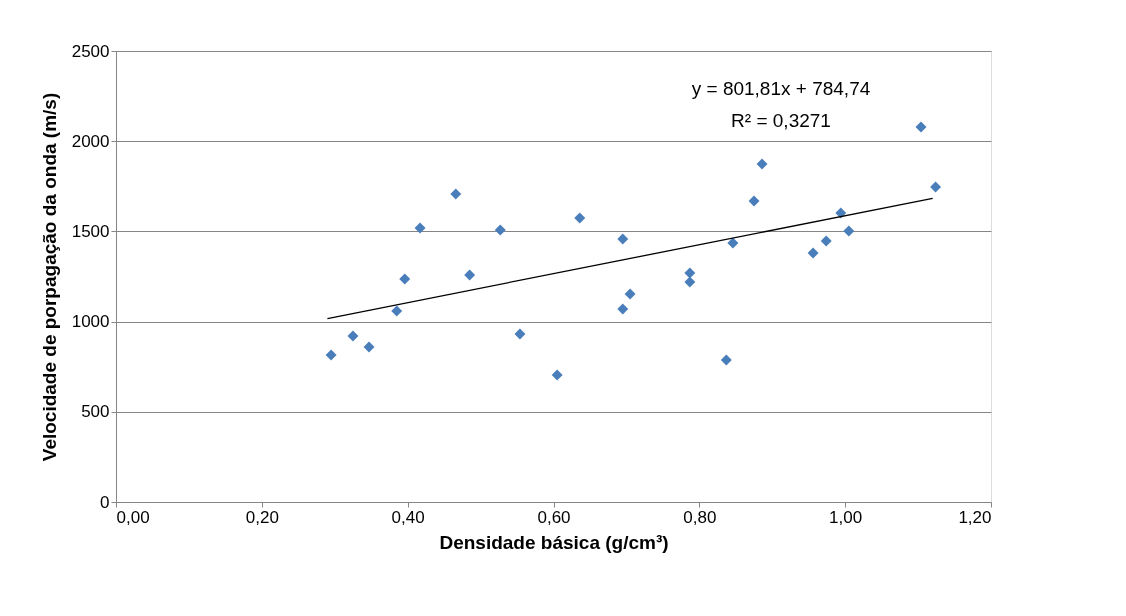  Describe the element at coordinates (90, 322) in the screenshot. I see `y-tick-label: 1000` at that location.